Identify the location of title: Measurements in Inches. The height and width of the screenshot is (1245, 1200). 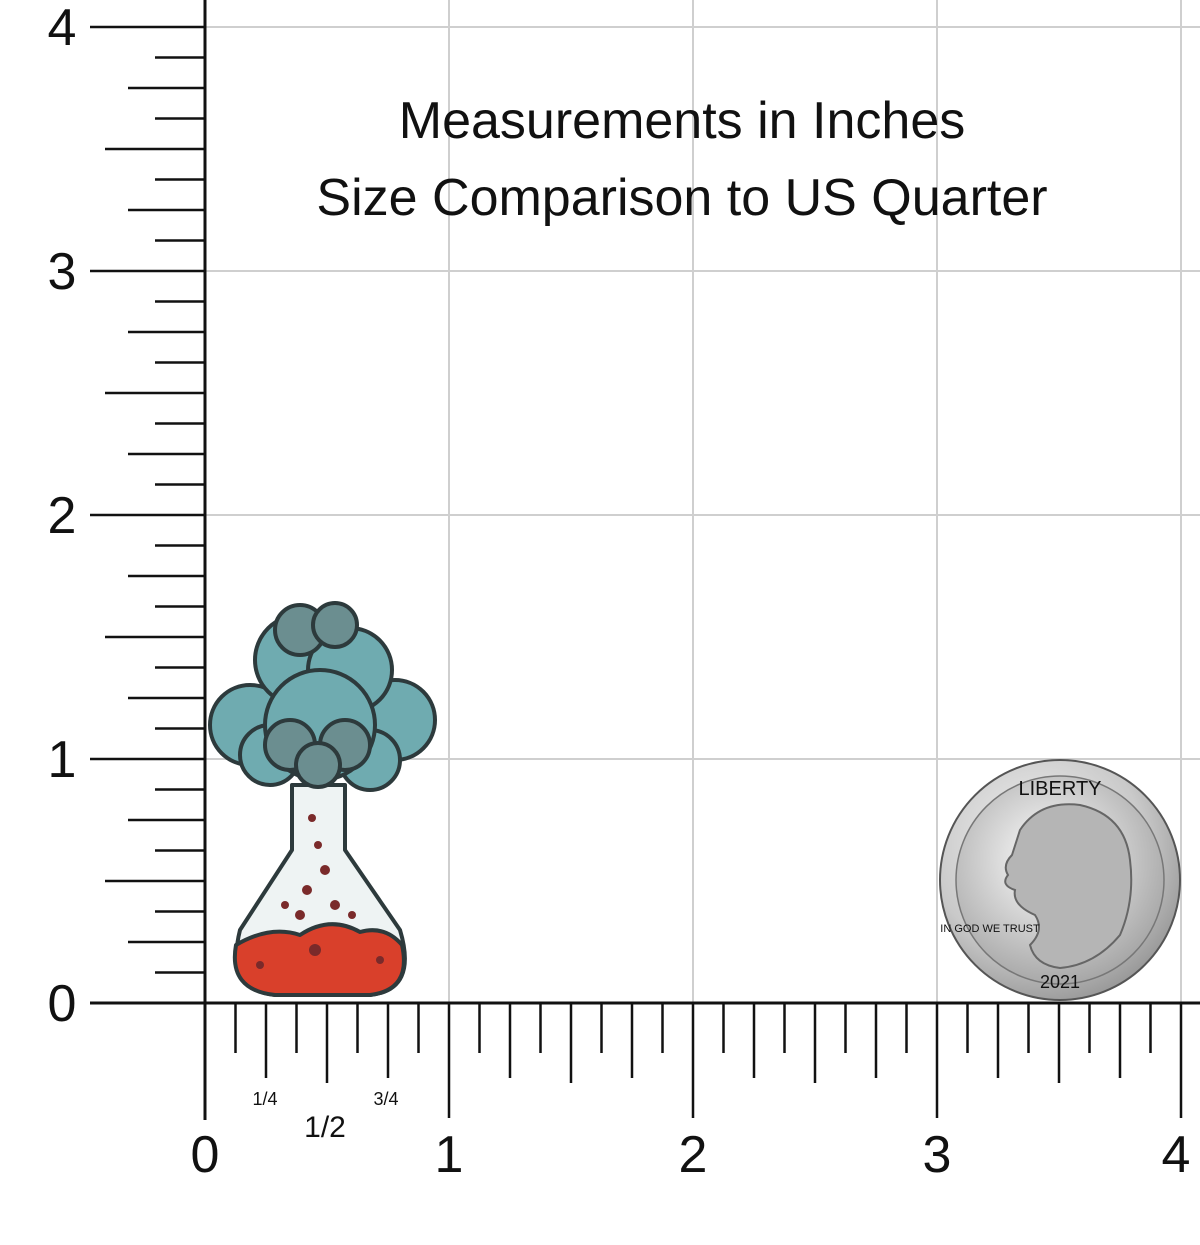
(682, 121).